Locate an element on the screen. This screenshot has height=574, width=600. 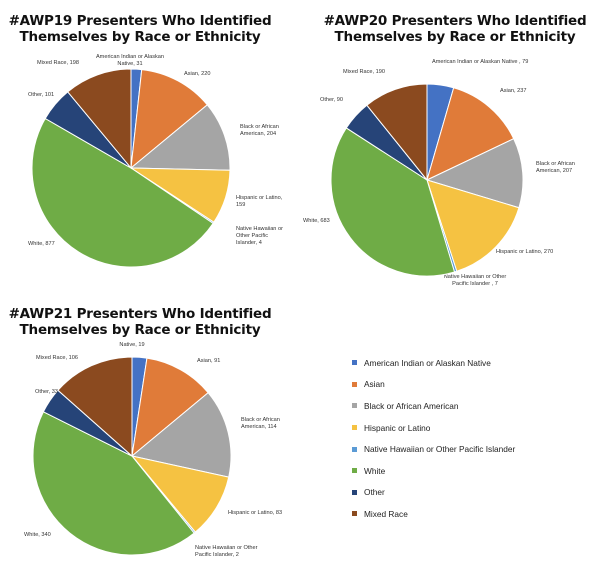
legend-item-mixed-race: Mixed Race is located at coordinates (472, 514).